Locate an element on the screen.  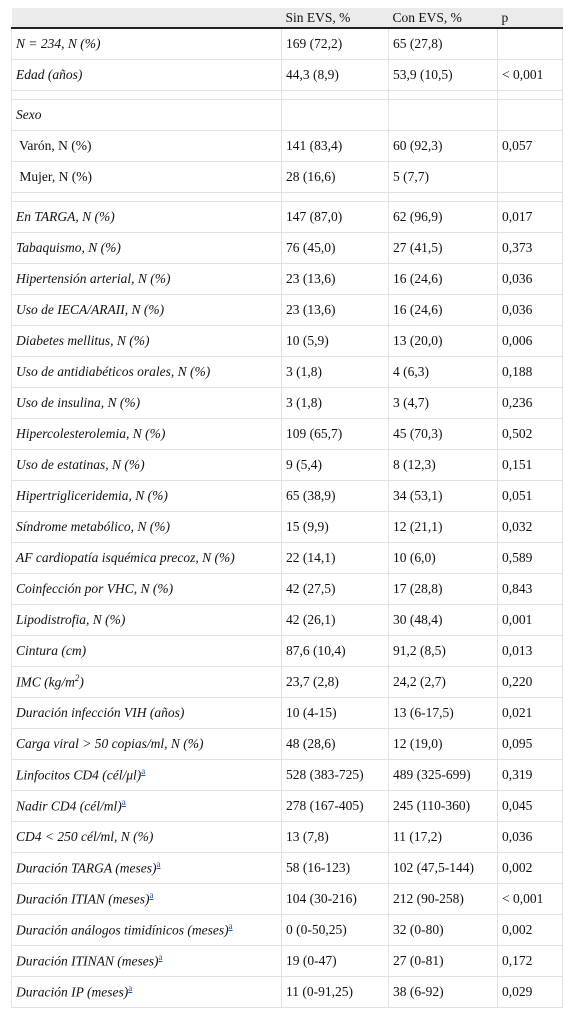
row-label-cell: Duración ITIAN (meses)a is located at coordinates (146, 899).